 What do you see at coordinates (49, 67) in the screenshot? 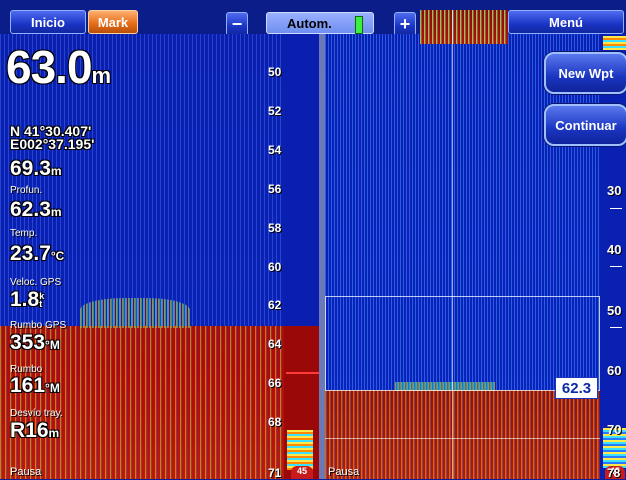
I see `main-depth-value: 63.0` at bounding box center [49, 67].